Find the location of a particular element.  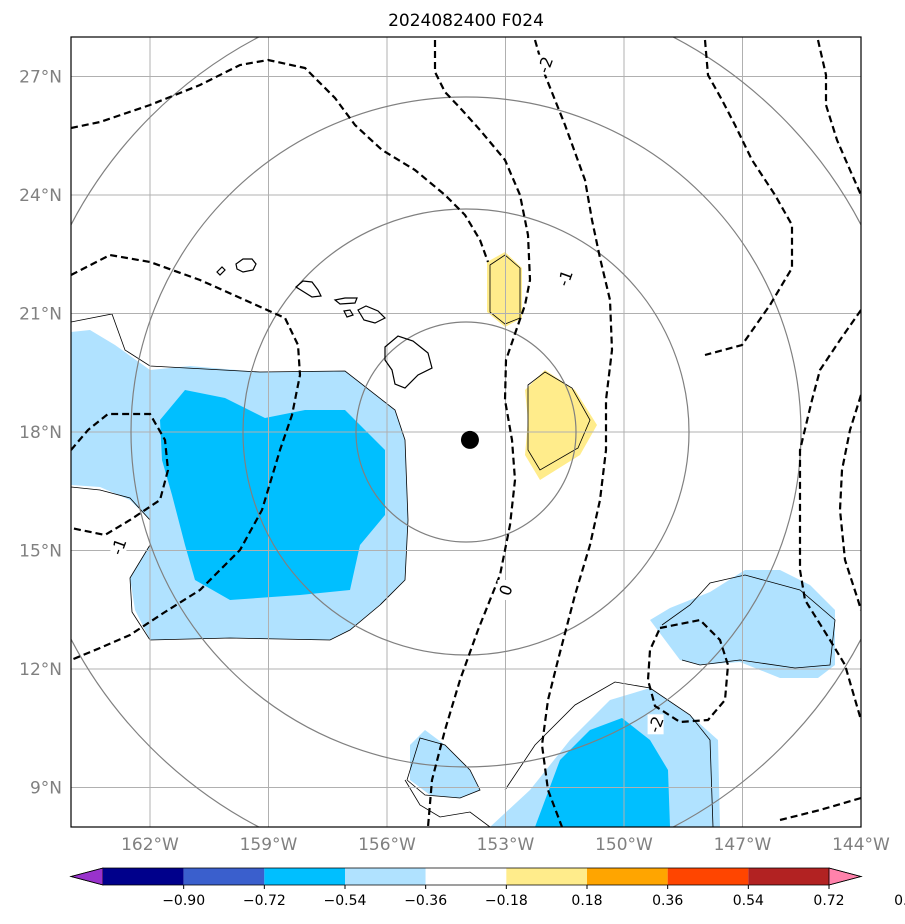

lon-tick-label: 162°W is located at coordinates (150, 845).